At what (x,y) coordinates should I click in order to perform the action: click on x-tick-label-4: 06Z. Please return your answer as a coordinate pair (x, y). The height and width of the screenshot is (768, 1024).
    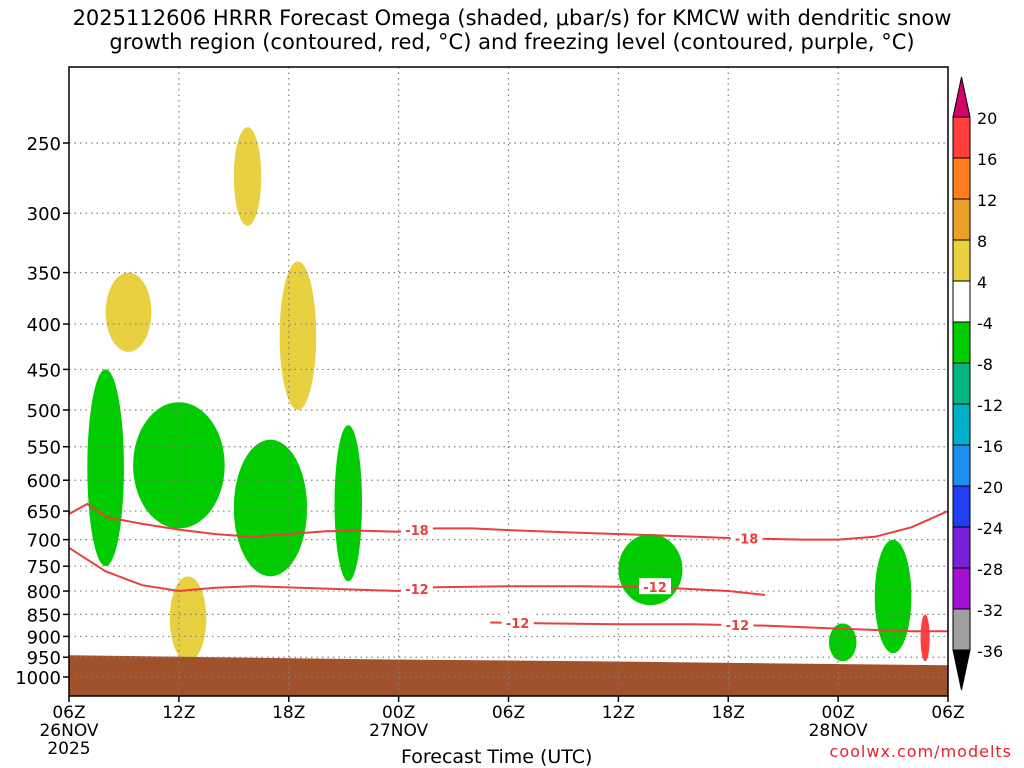
    Looking at the image, I should click on (508, 713).